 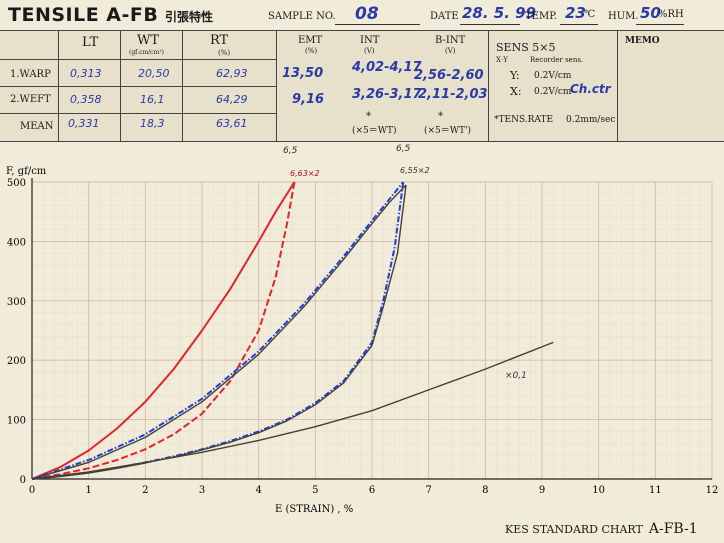 I want to click on brand-subtitle: 引張特性, so click(x=189, y=17).